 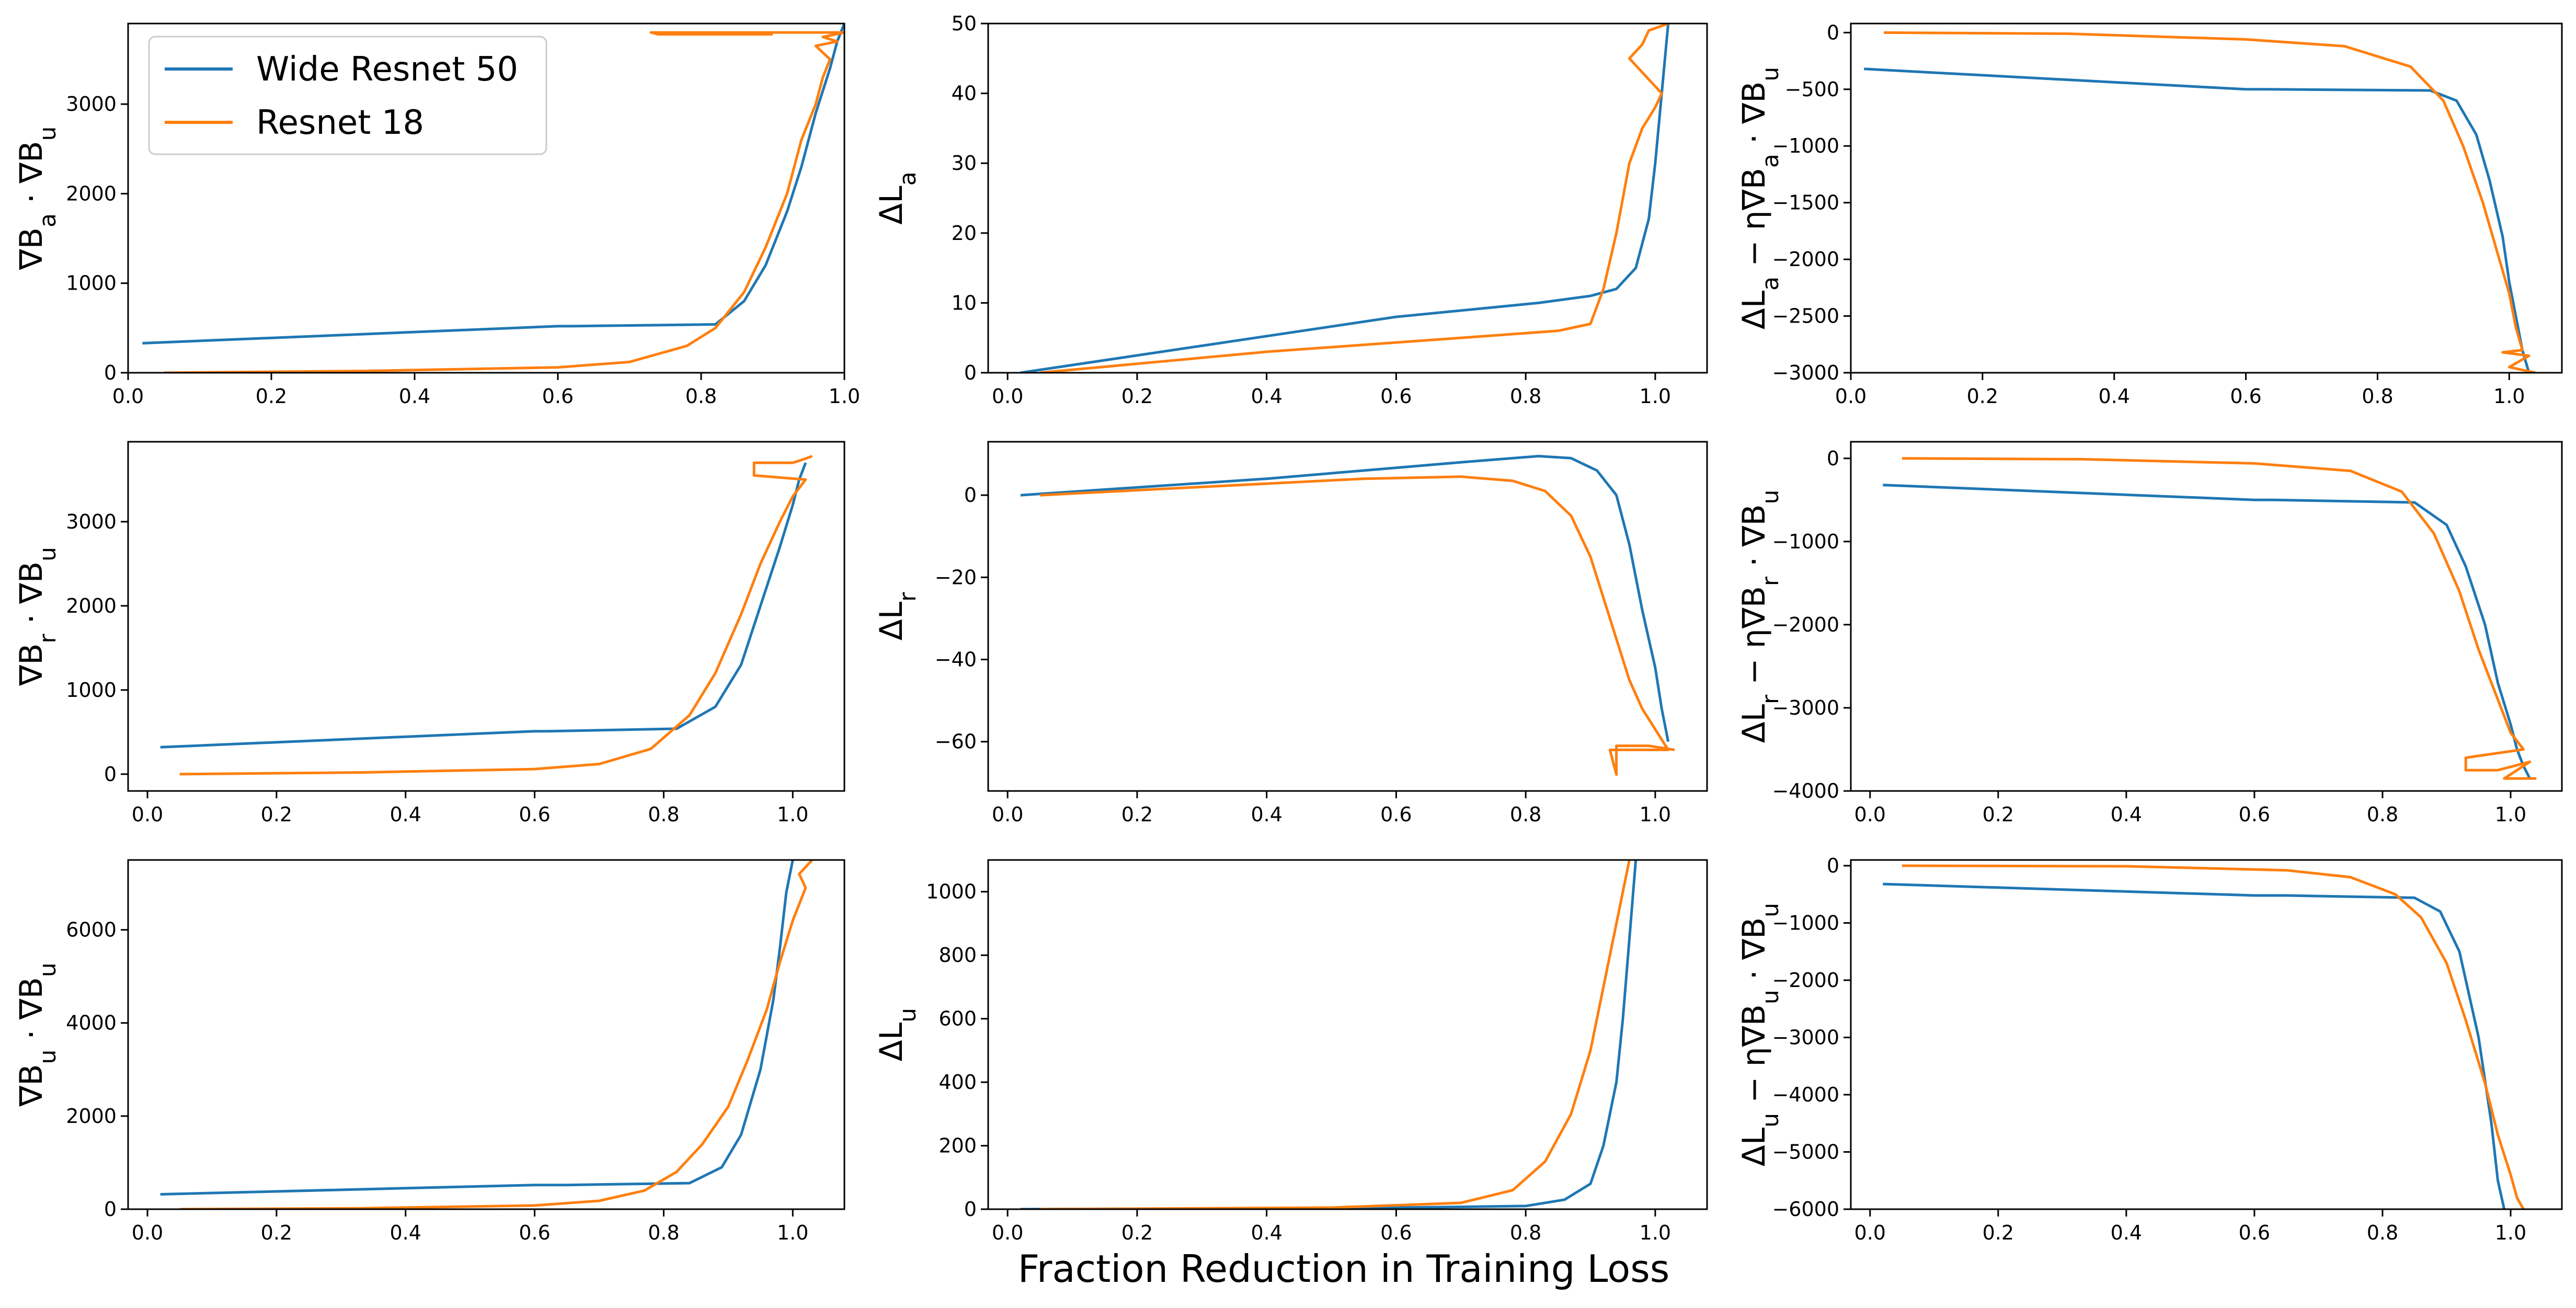 I want to click on y-tick-label: −4000, so click(x=1805, y=1094).